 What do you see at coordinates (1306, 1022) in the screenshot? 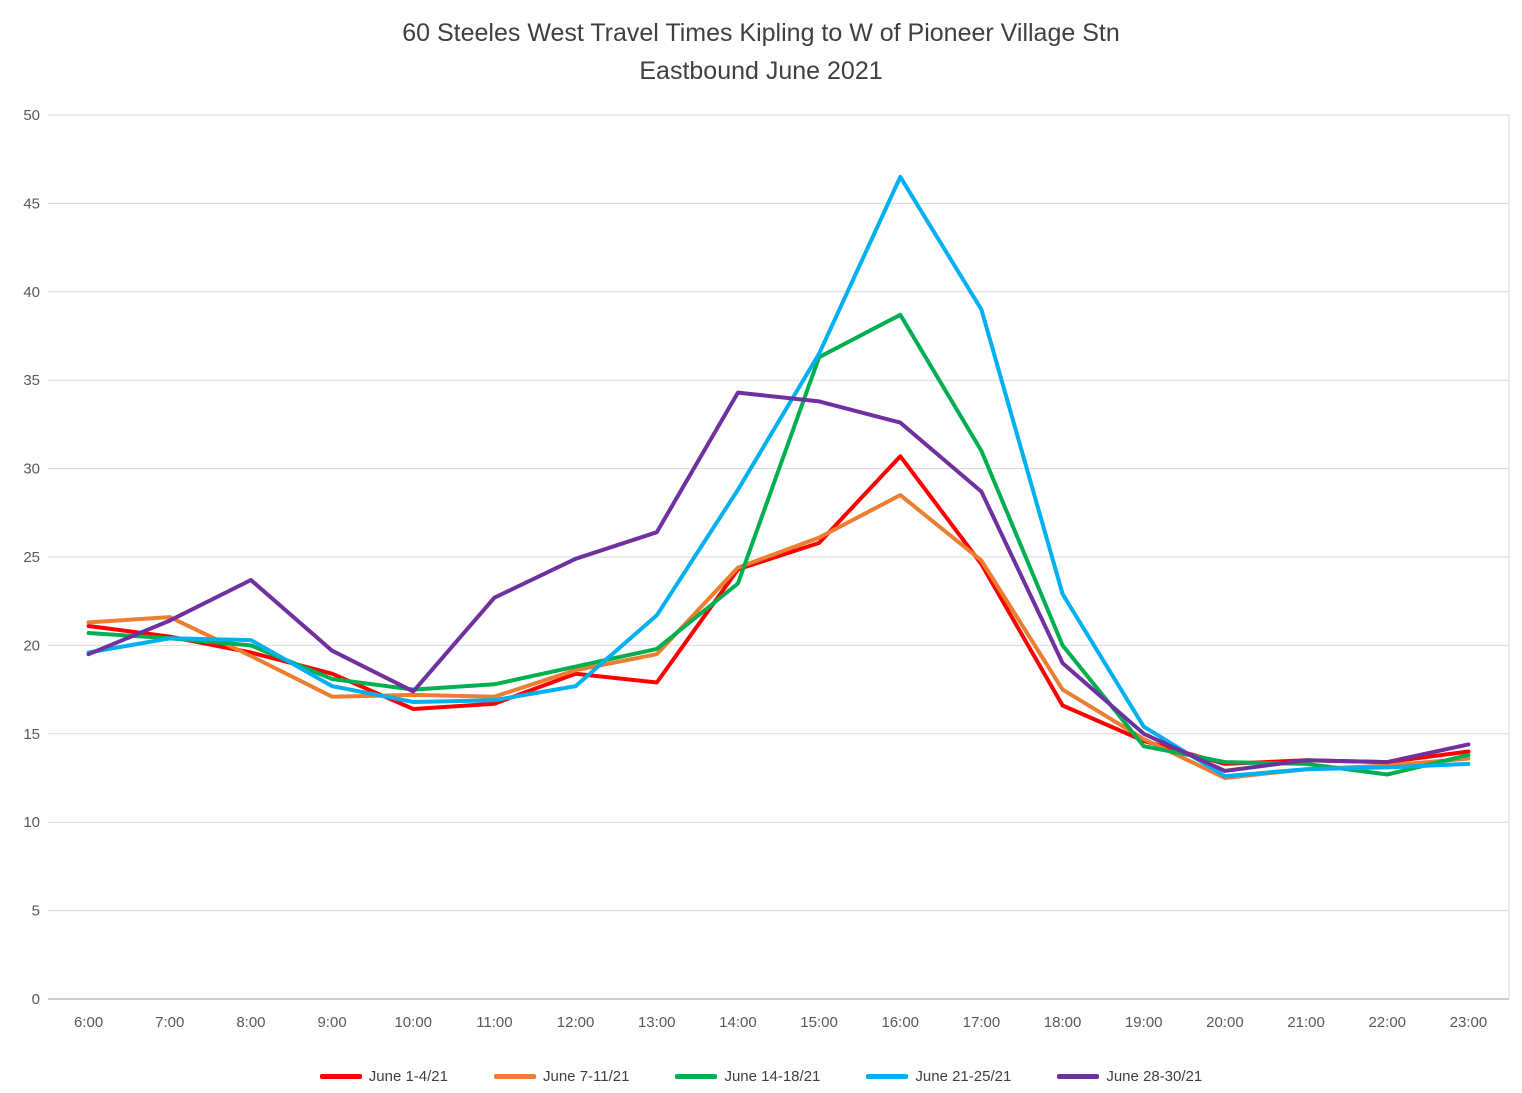
I see `x-tick-label-21:00: 21:00` at bounding box center [1306, 1022].